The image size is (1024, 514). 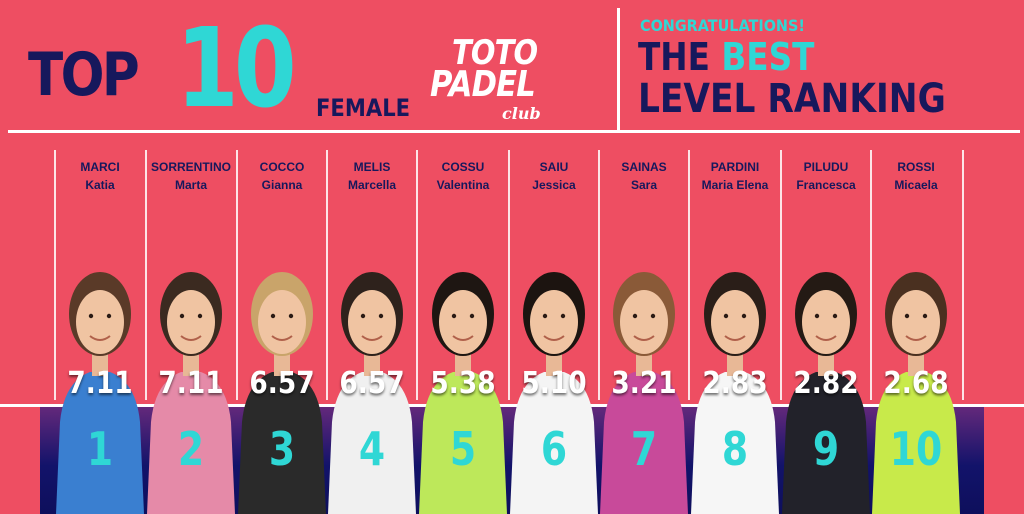 I want to click on player-card: PILUDU Francesca 2.82 9, so click(x=826, y=332).